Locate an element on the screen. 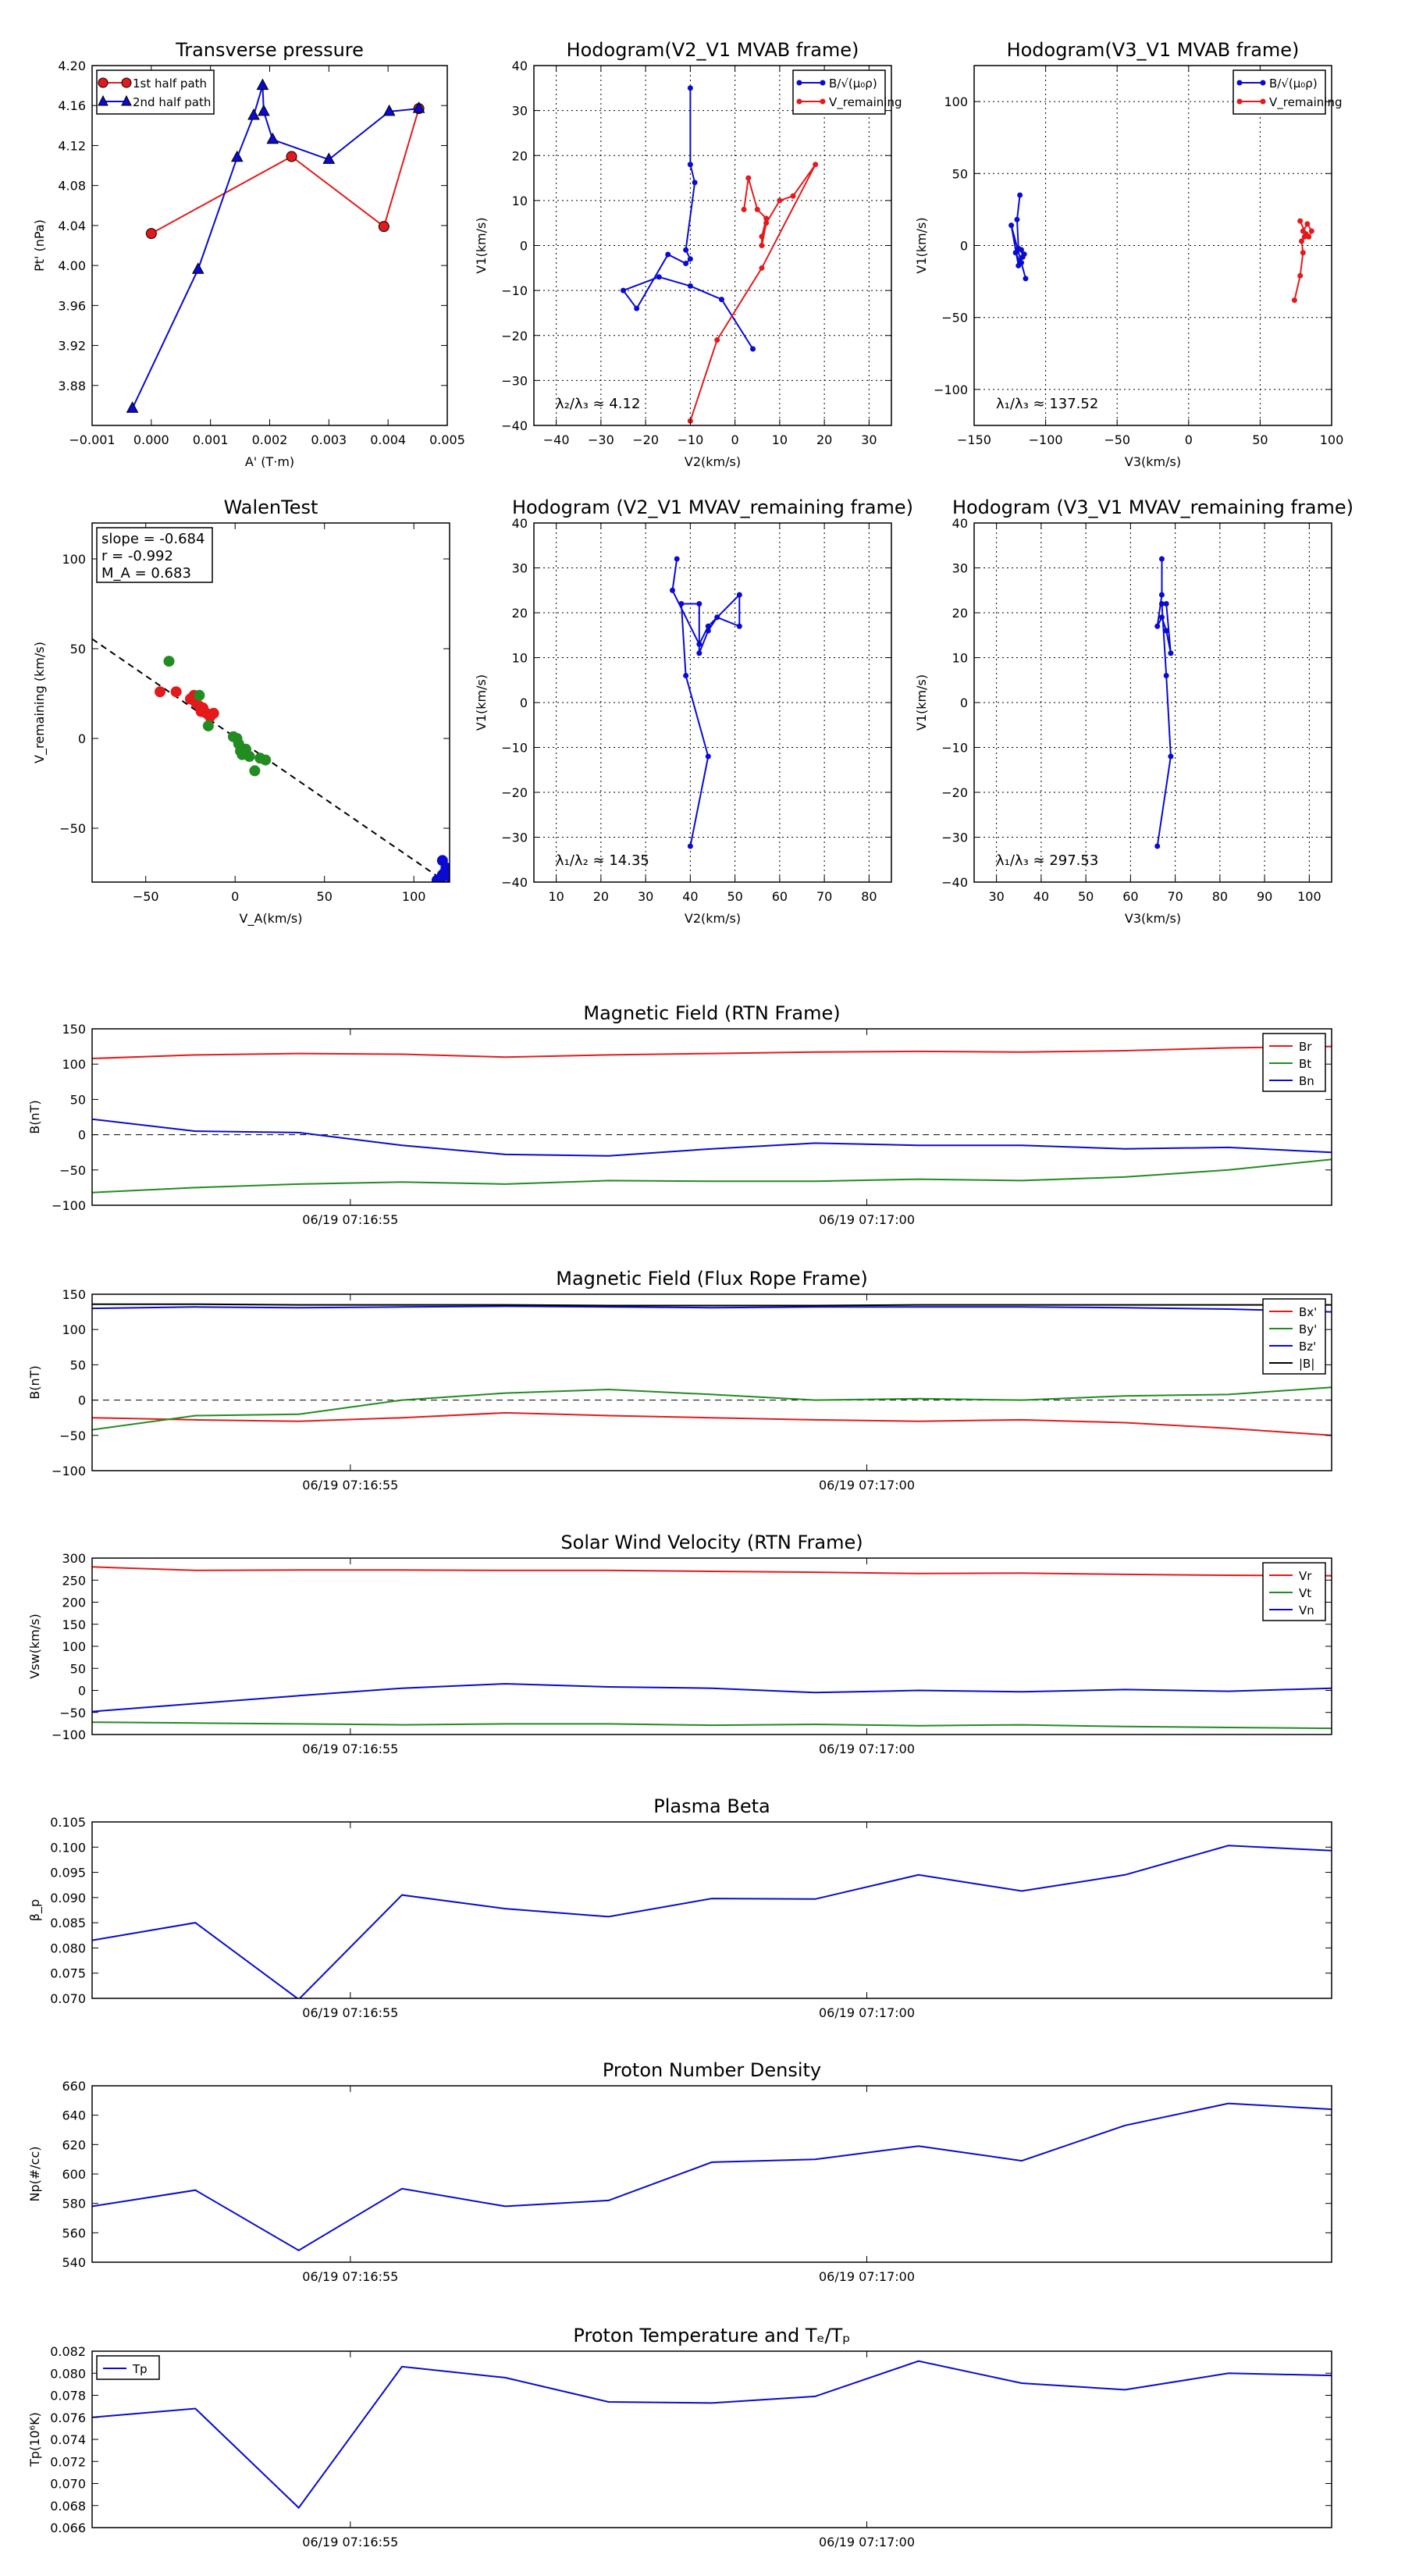 The height and width of the screenshot is (2576, 1405). x-tick-label: 70 is located at coordinates (824, 896).